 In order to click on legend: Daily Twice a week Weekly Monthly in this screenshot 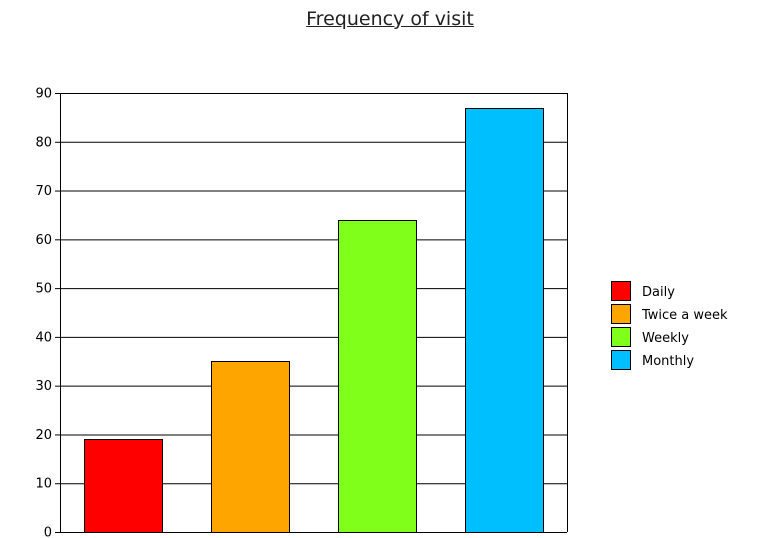, I will do `click(669, 325)`.